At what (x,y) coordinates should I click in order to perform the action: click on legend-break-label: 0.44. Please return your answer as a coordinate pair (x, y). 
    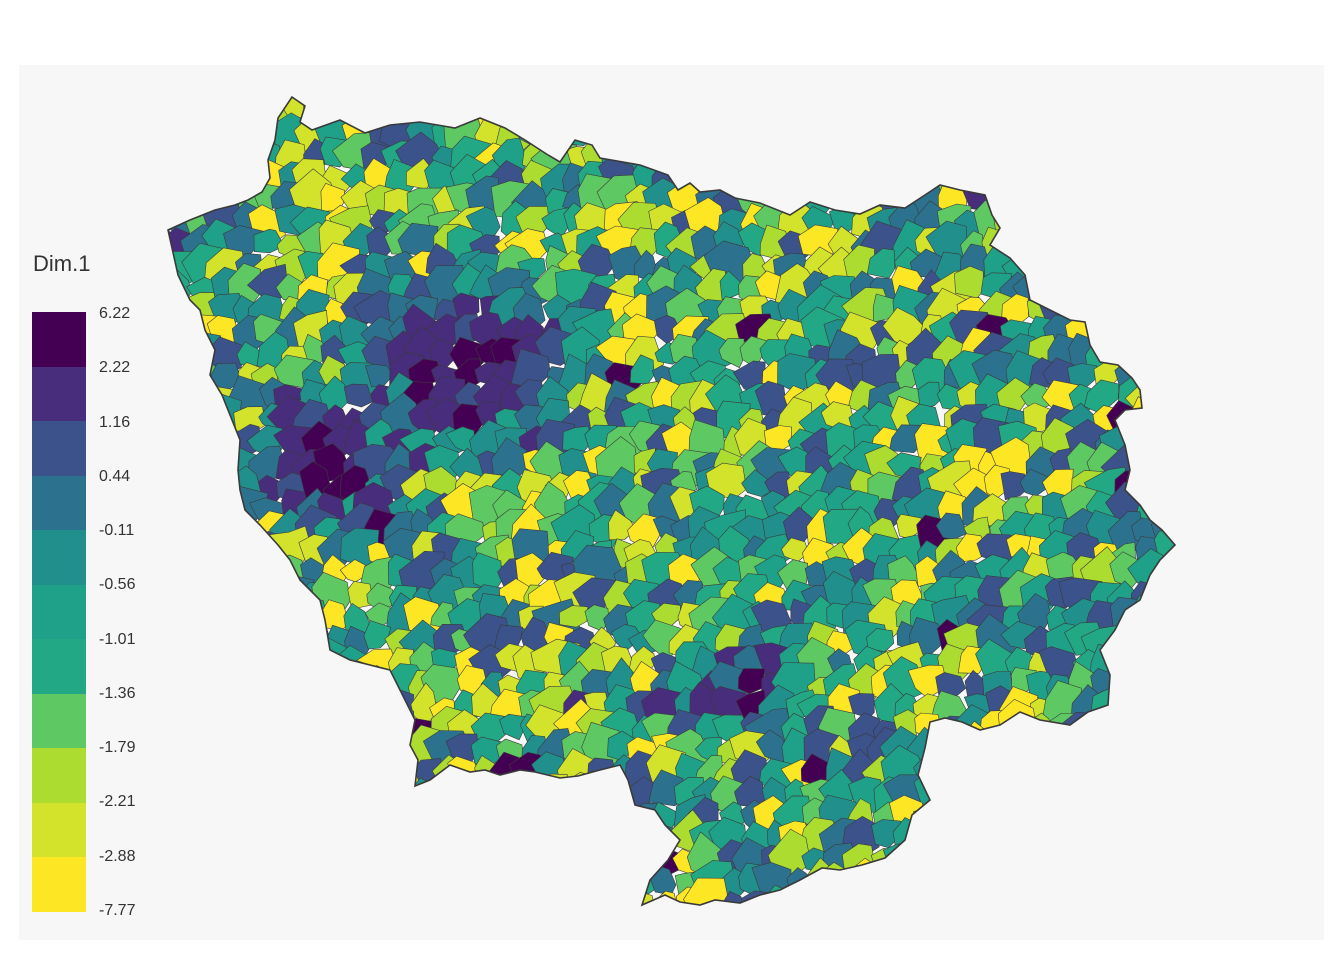
    Looking at the image, I should click on (115, 476).